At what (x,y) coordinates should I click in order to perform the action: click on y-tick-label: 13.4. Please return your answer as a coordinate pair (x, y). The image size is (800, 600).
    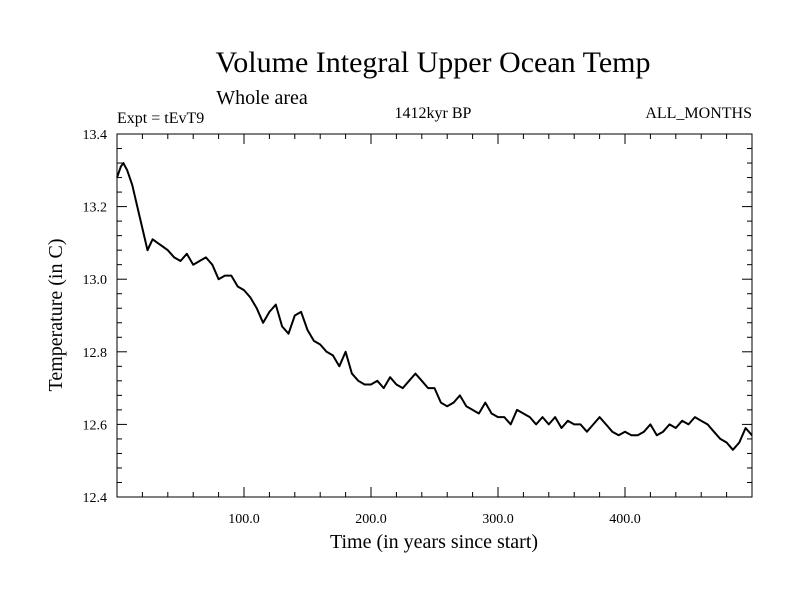
    Looking at the image, I should click on (95, 135).